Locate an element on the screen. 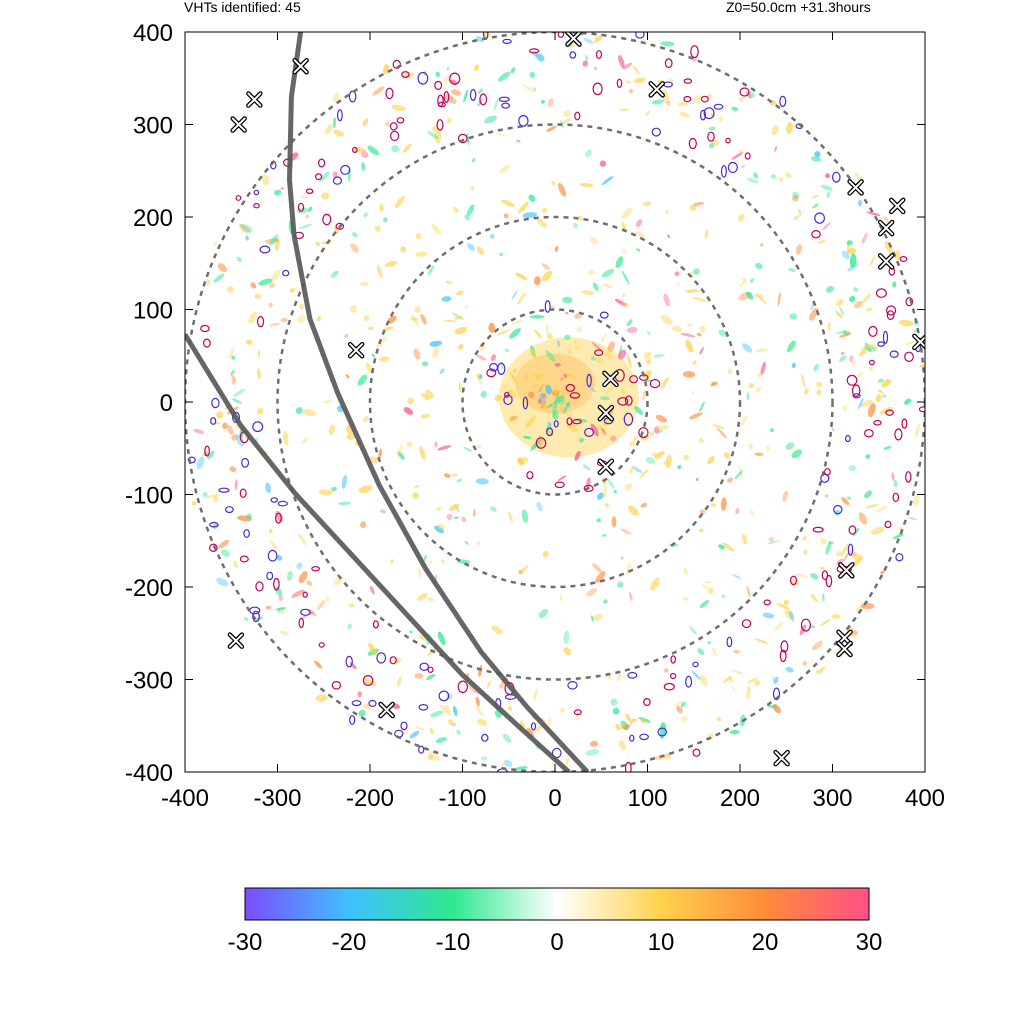 Image resolution: width=1024 pixels, height=1024 pixels. colorbar-tick-label: -30 is located at coordinates (245, 942).